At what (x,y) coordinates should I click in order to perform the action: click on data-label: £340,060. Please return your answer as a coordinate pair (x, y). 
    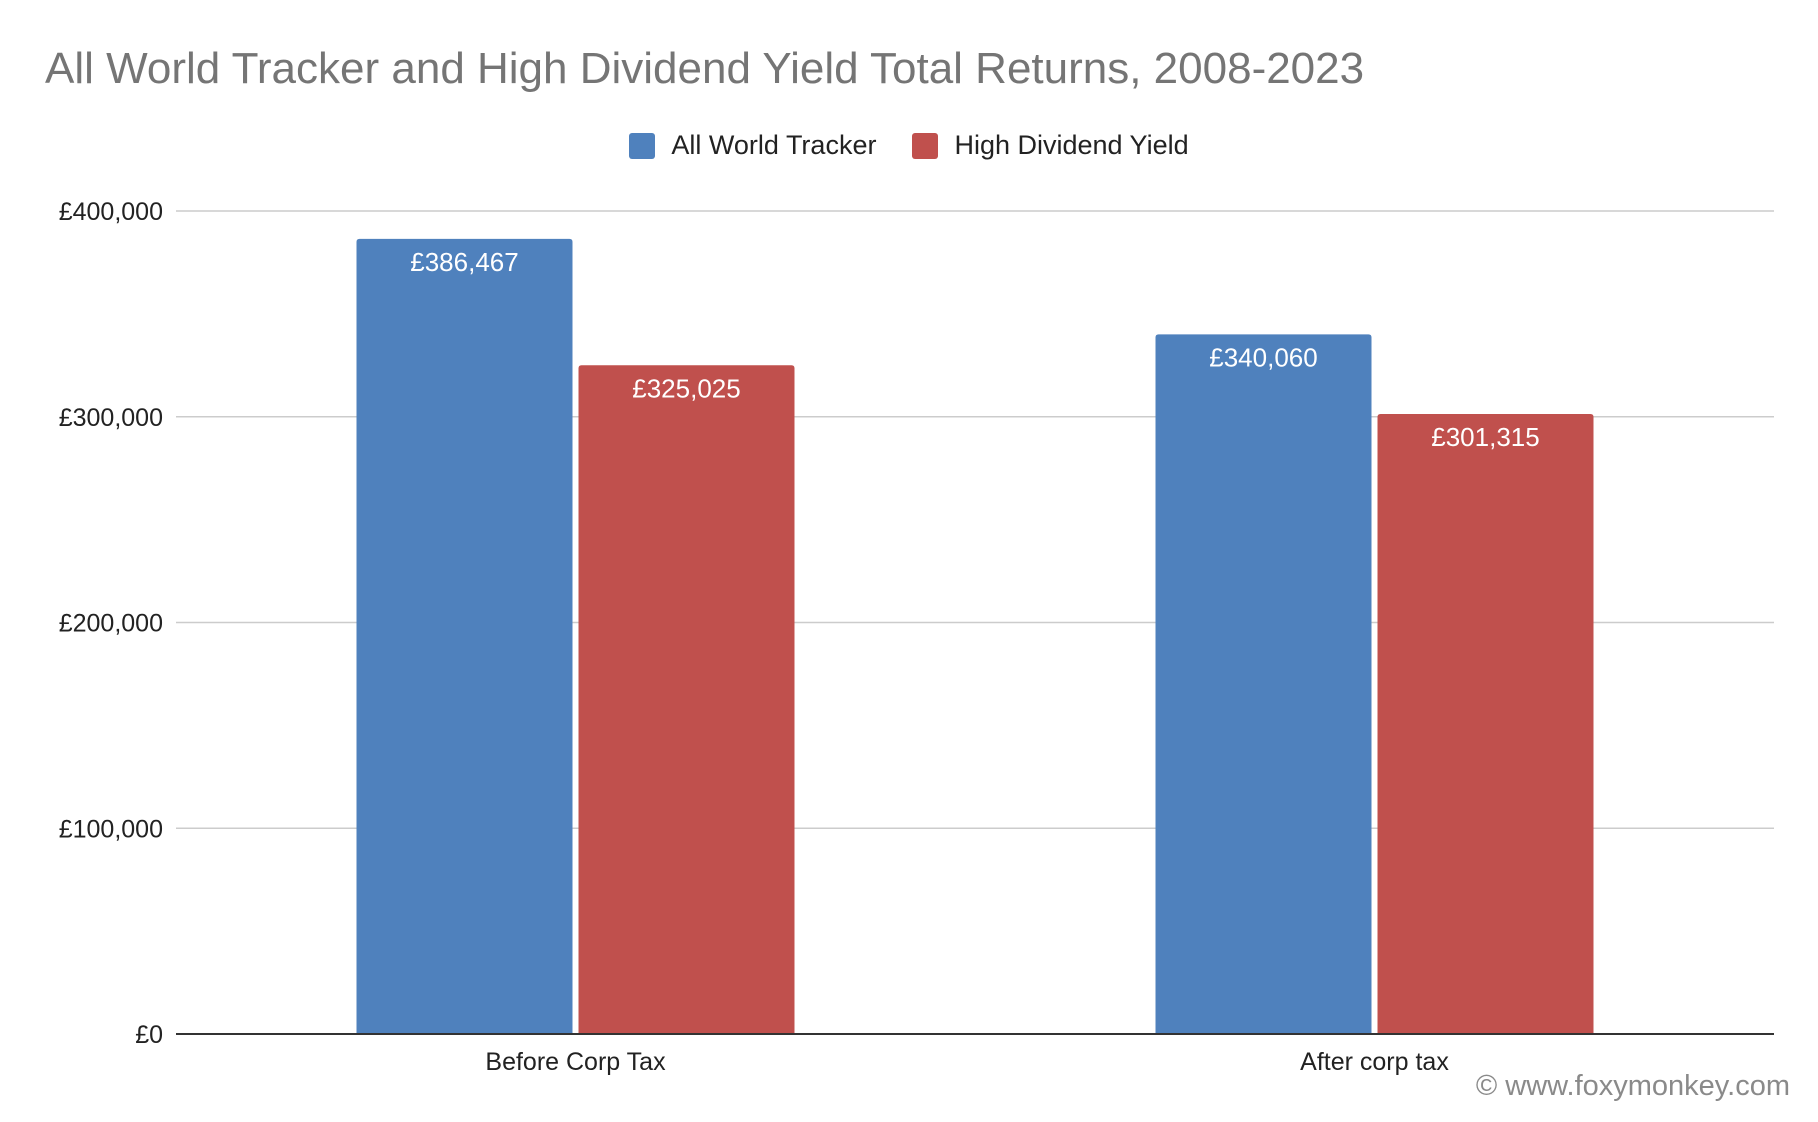
    Looking at the image, I should click on (1263, 357).